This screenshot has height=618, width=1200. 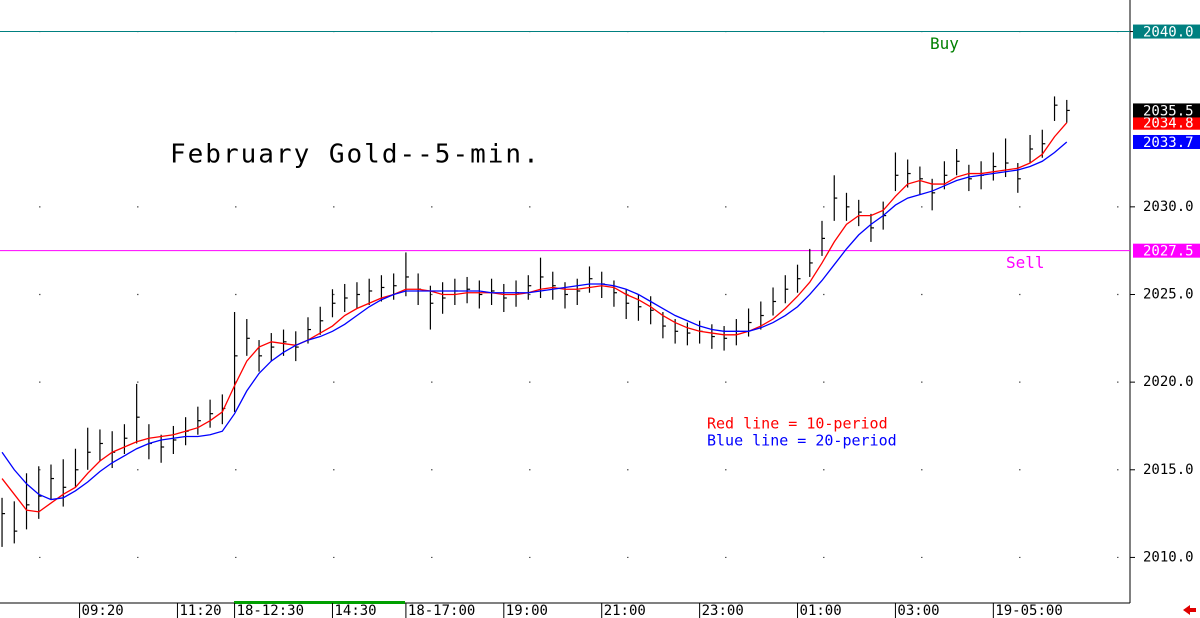 What do you see at coordinates (723, 610) in the screenshot?
I see `x-tick-label: 23:00` at bounding box center [723, 610].